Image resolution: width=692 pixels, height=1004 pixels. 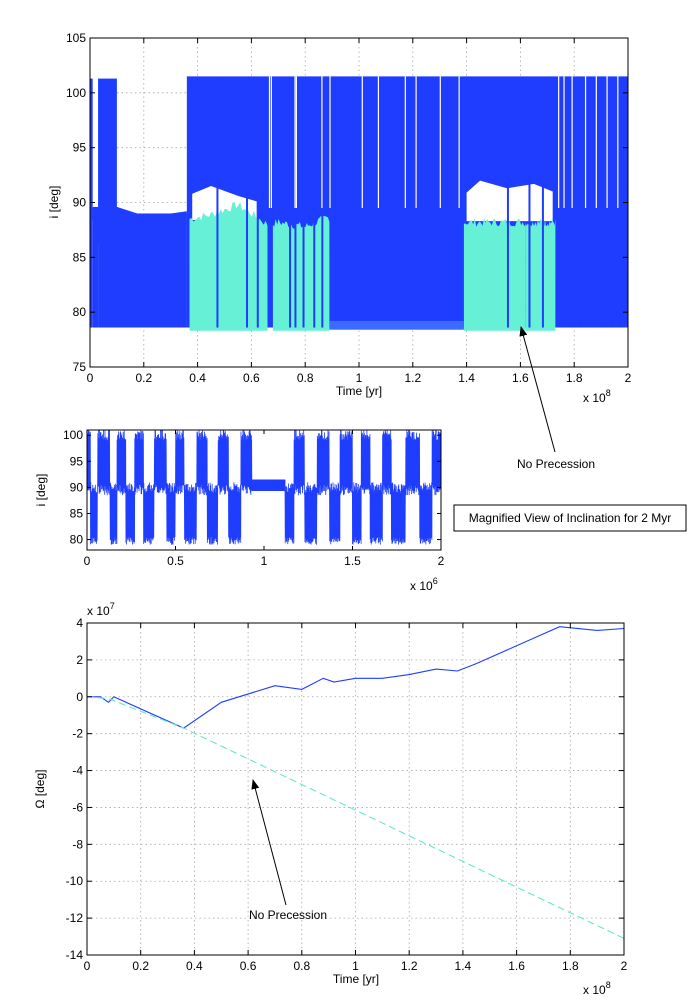 I want to click on mid-xtick-label: 1, so click(x=264, y=561).